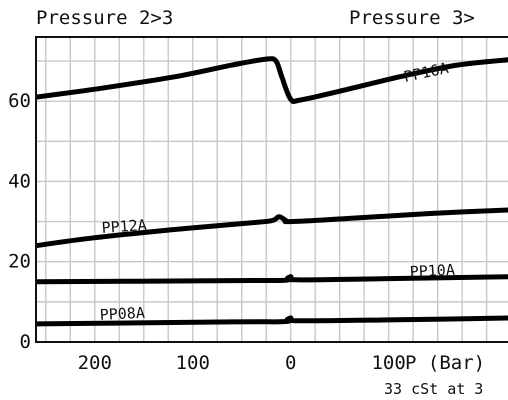 The image size is (508, 400). Describe the element at coordinates (242, 363) in the screenshot. I see `x-tick-labels: 200 100 0 100` at that location.